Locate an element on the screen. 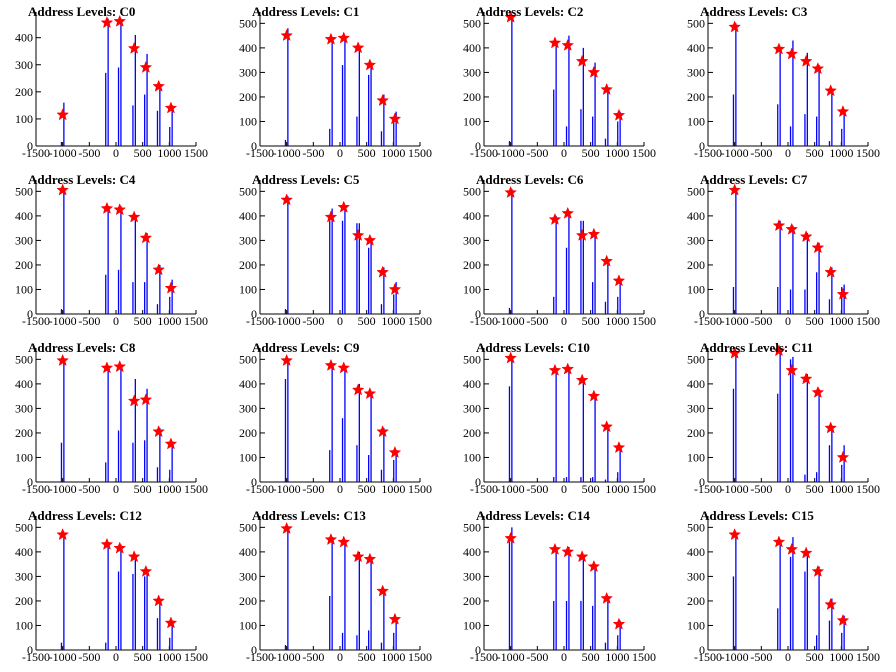 The height and width of the screenshot is (672, 896). panel-title: Address Levels: C13 is located at coordinates (309, 515).